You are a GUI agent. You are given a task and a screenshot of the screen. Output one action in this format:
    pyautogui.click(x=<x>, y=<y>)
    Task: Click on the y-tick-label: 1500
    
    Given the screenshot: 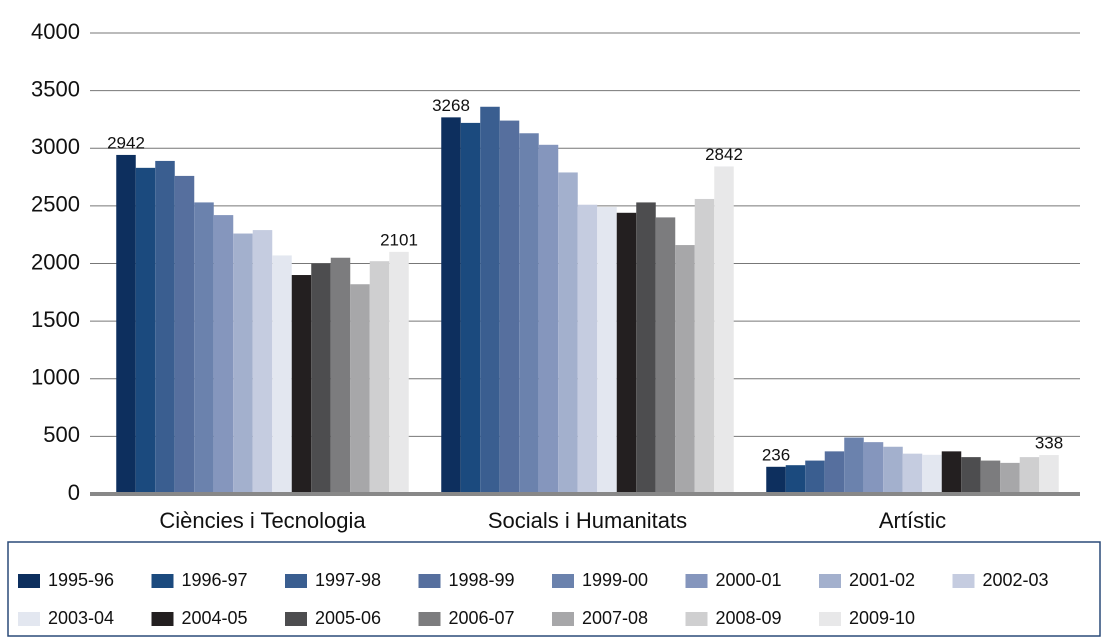 What is the action you would take?
    pyautogui.click(x=55, y=319)
    